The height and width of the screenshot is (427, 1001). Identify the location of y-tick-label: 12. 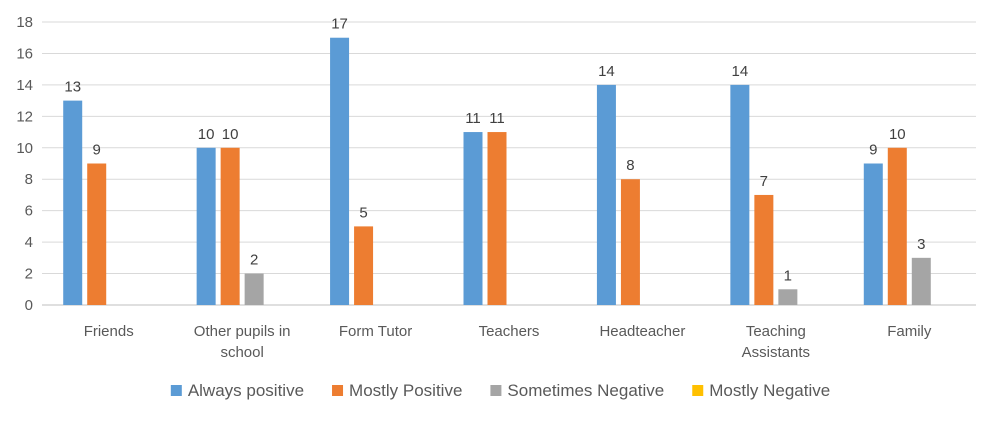
(24, 116).